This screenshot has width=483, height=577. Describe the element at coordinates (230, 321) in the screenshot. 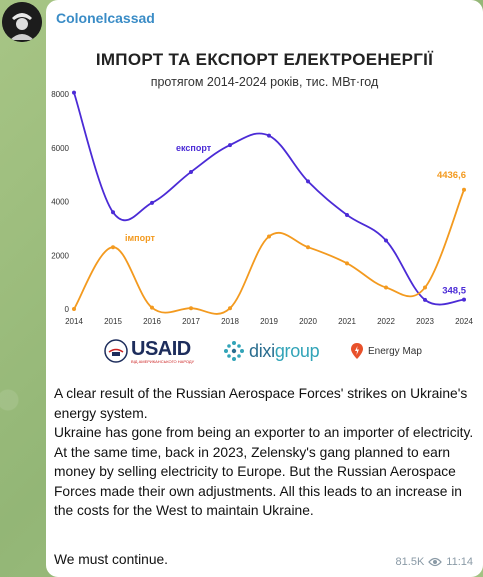

I see `x-tick-label: 2018` at that location.